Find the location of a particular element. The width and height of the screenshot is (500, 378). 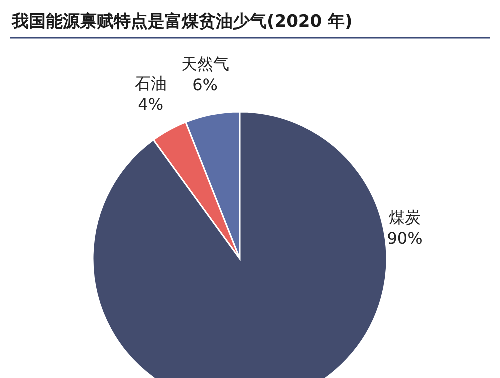

data-label: 6% is located at coordinates (205, 84).